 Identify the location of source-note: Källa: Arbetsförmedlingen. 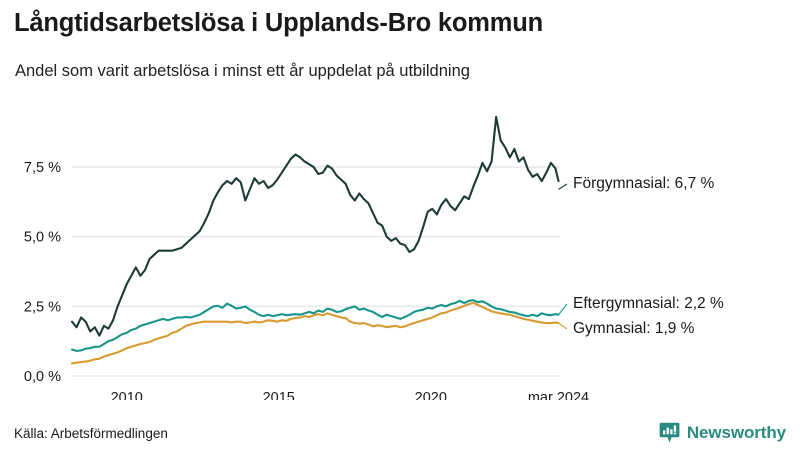
(91, 433).